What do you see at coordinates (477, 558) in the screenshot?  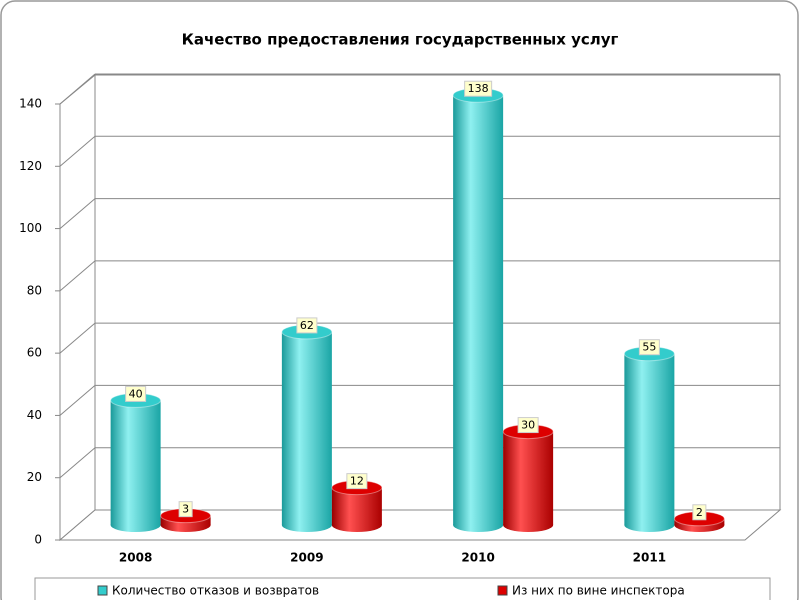 I see `x-tick-label: 2010` at bounding box center [477, 558].